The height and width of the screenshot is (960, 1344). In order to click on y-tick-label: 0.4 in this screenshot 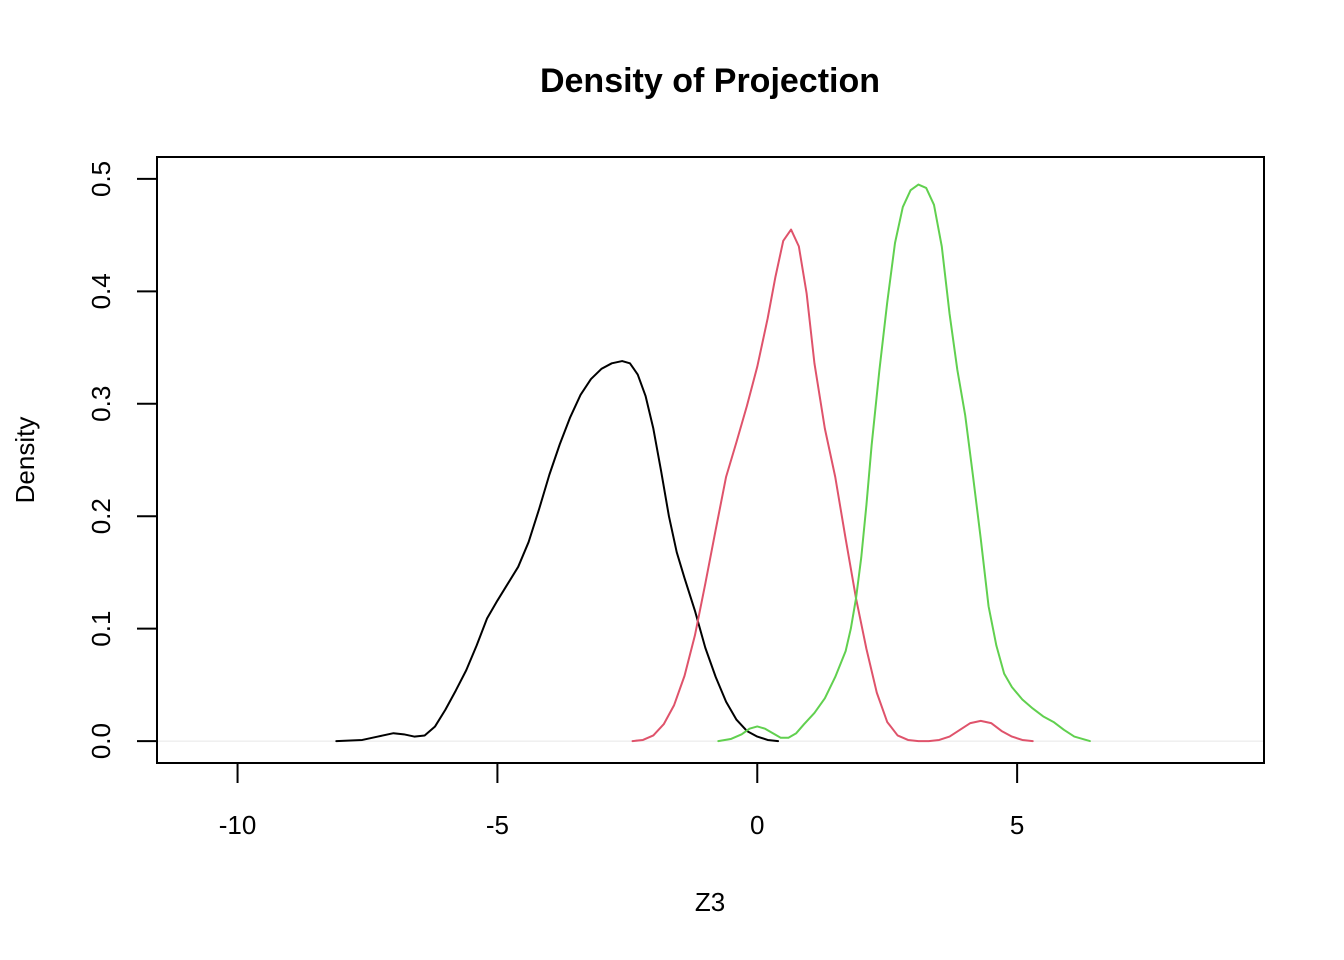, I will do `click(101, 291)`.